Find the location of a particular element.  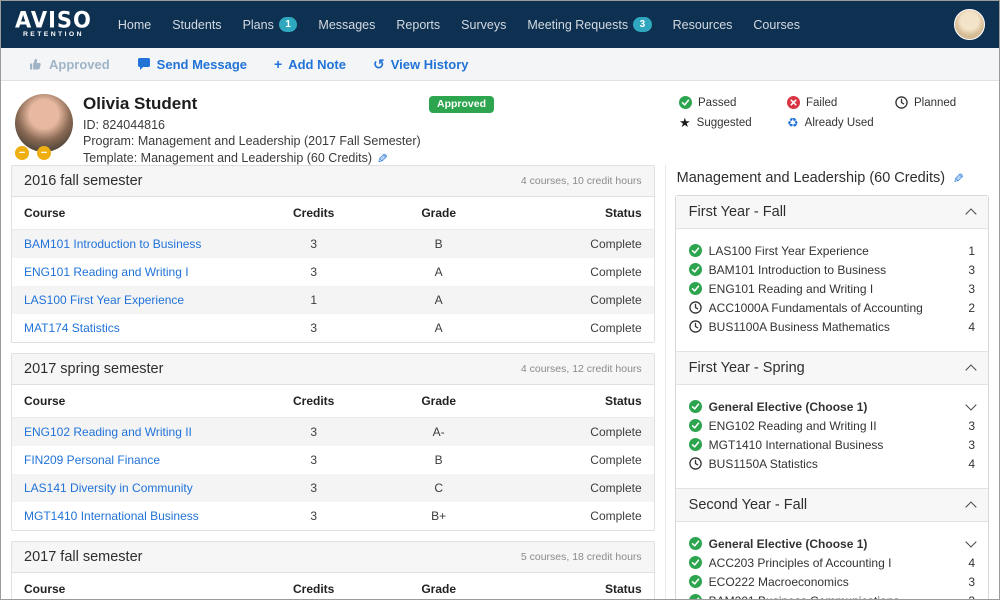

add-note-button: + Add Note is located at coordinates (310, 64).